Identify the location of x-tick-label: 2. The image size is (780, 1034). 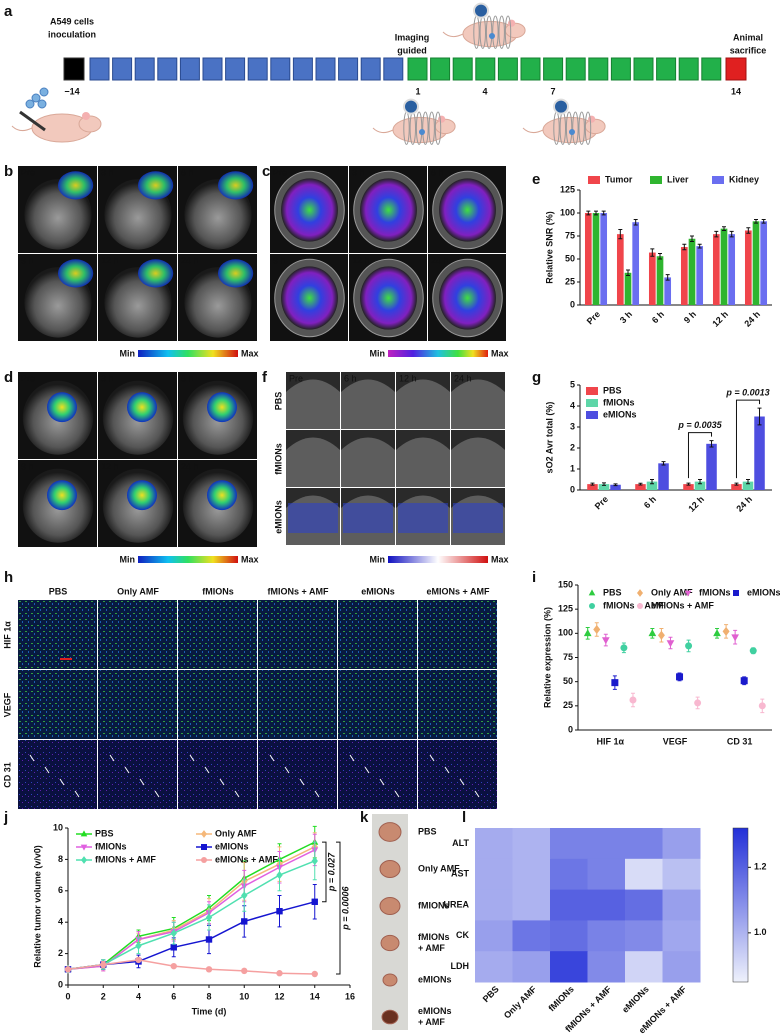
(103, 996).